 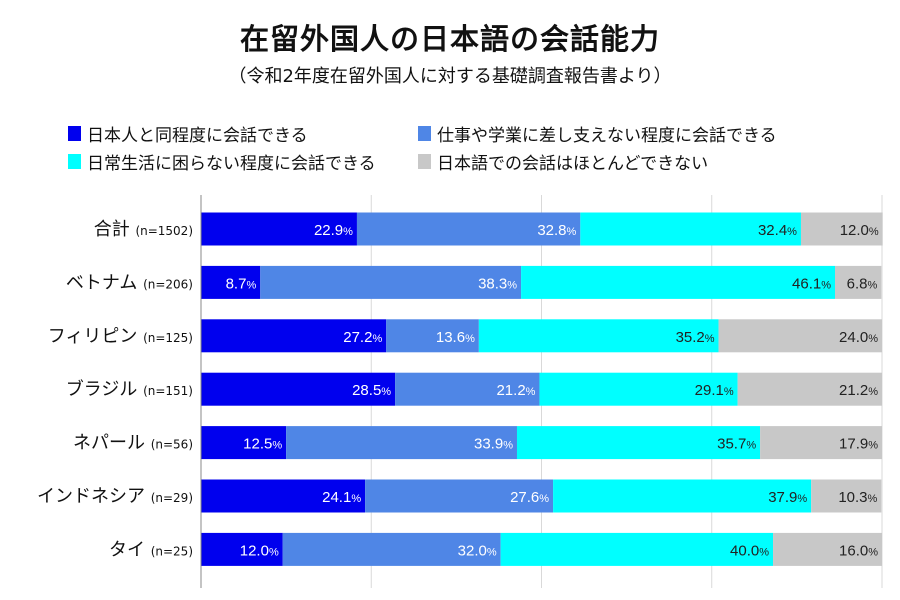 I want to click on data-label: 6.8%, so click(x=862, y=283).